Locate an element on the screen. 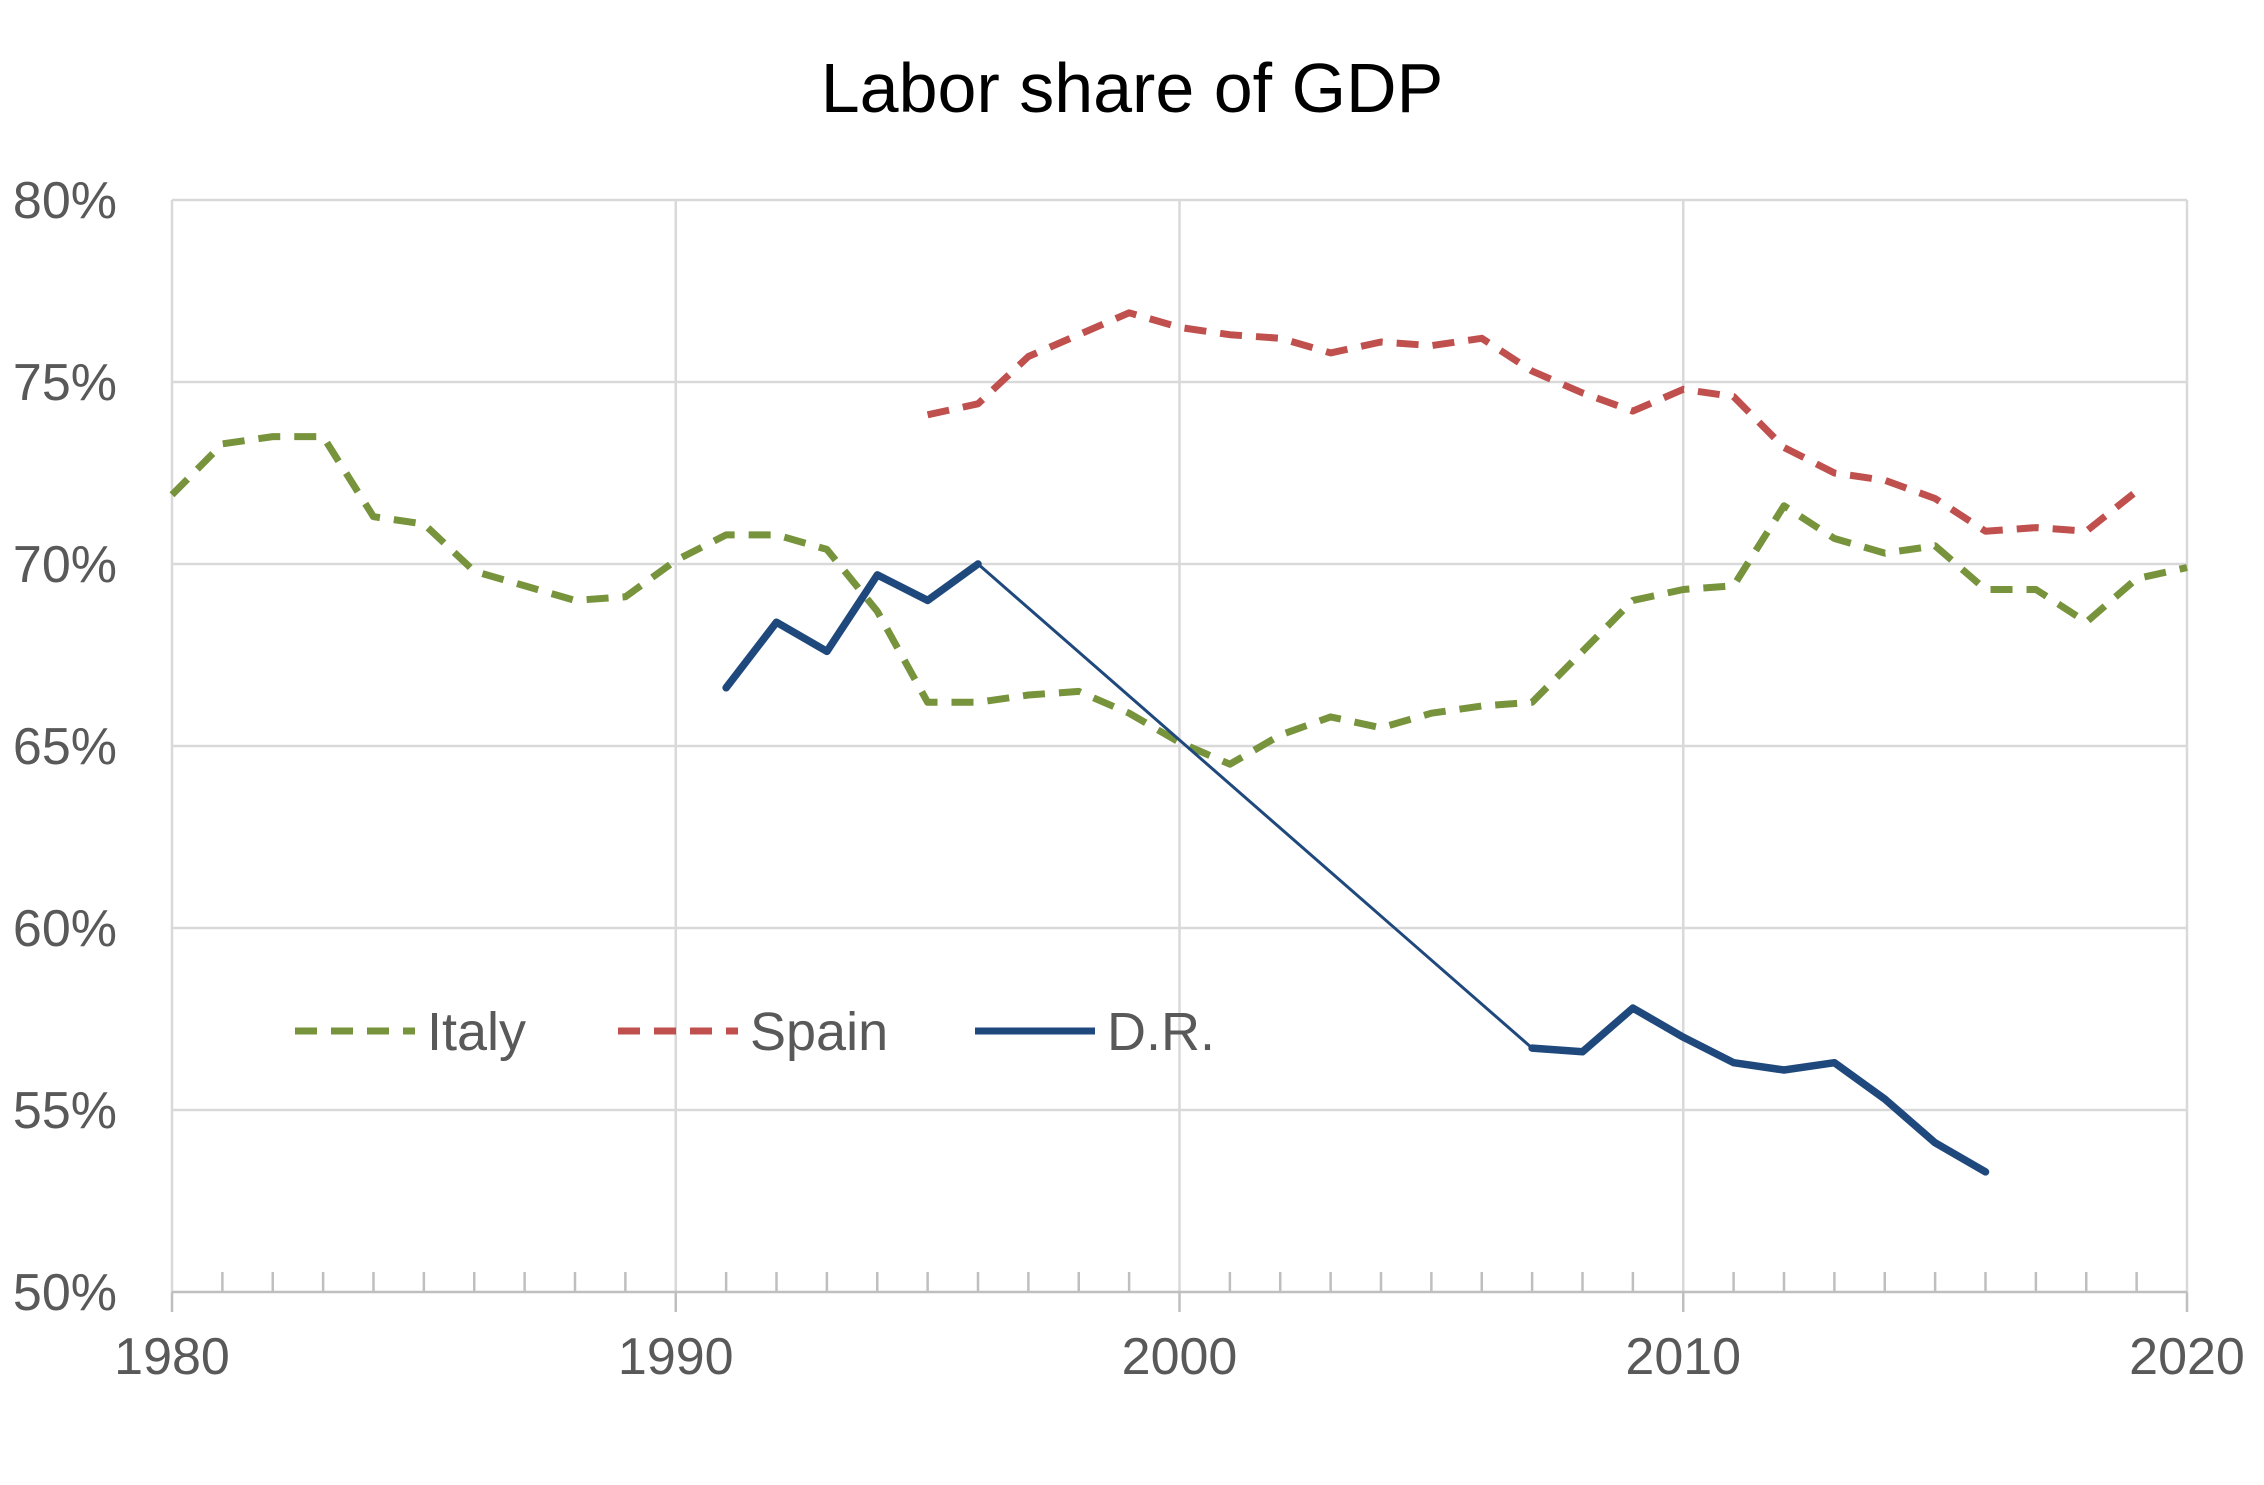  y-tick-label: 75% is located at coordinates (65, 383).